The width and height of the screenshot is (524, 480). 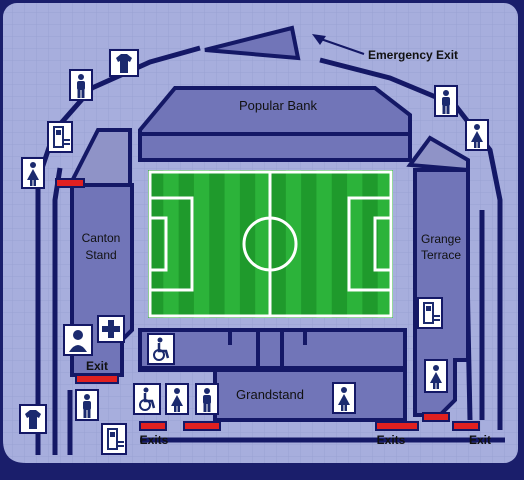 I want to click on stand-label-south: Grandstand, so click(x=270, y=394).